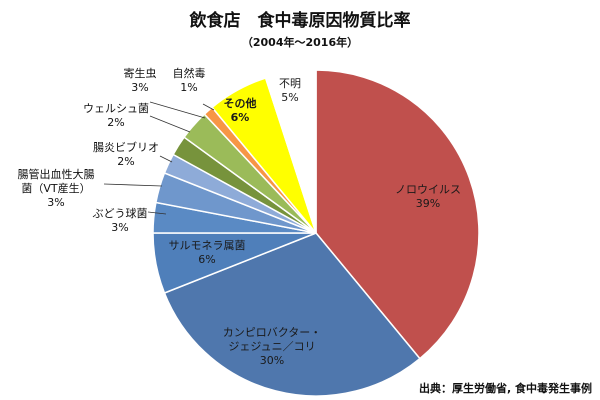 The width and height of the screenshot is (600, 400). Describe the element at coordinates (240, 103) in the screenshot. I see `slice-name: その他` at that location.